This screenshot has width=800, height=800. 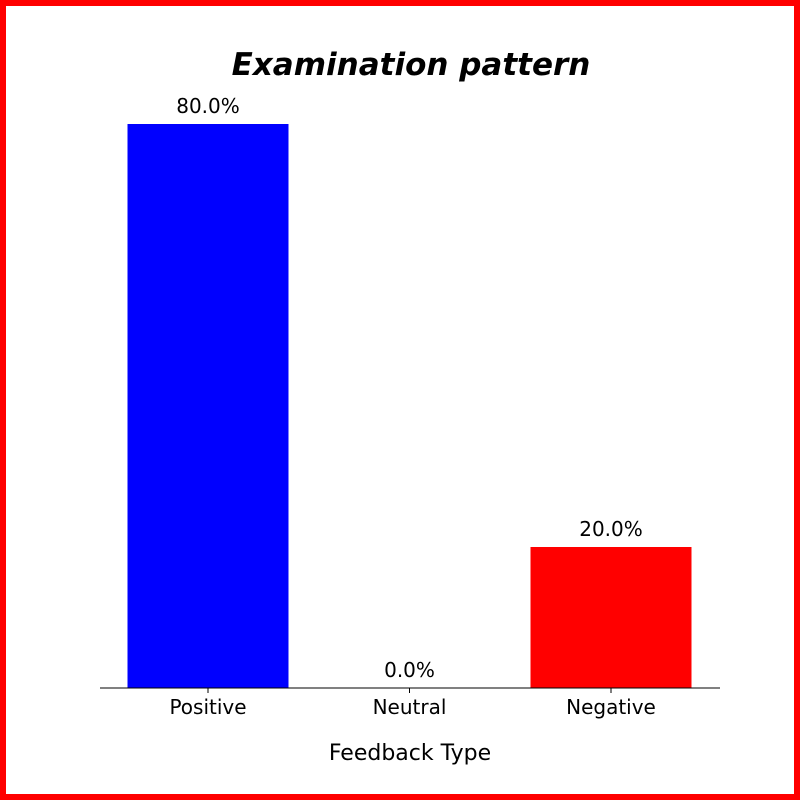 I want to click on x-ticks-layer: Positive Neutral Negative, so click(x=412, y=703).